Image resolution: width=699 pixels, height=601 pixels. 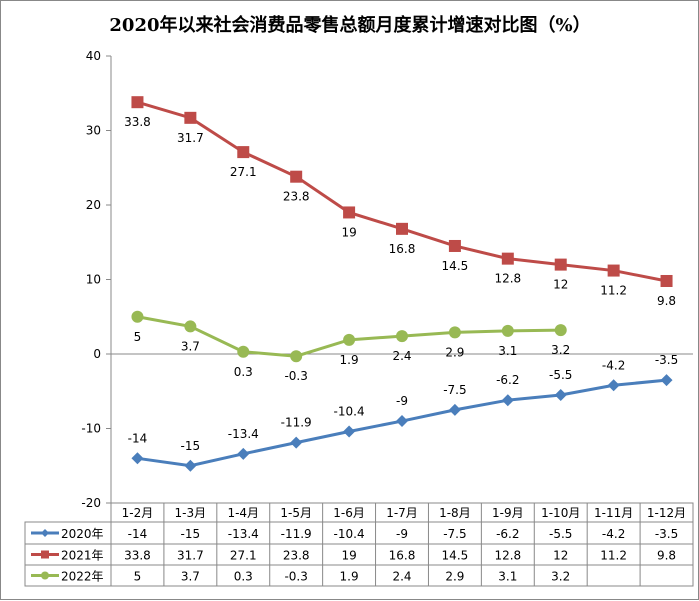 I want to click on table-cell: -15, so click(x=191, y=534).